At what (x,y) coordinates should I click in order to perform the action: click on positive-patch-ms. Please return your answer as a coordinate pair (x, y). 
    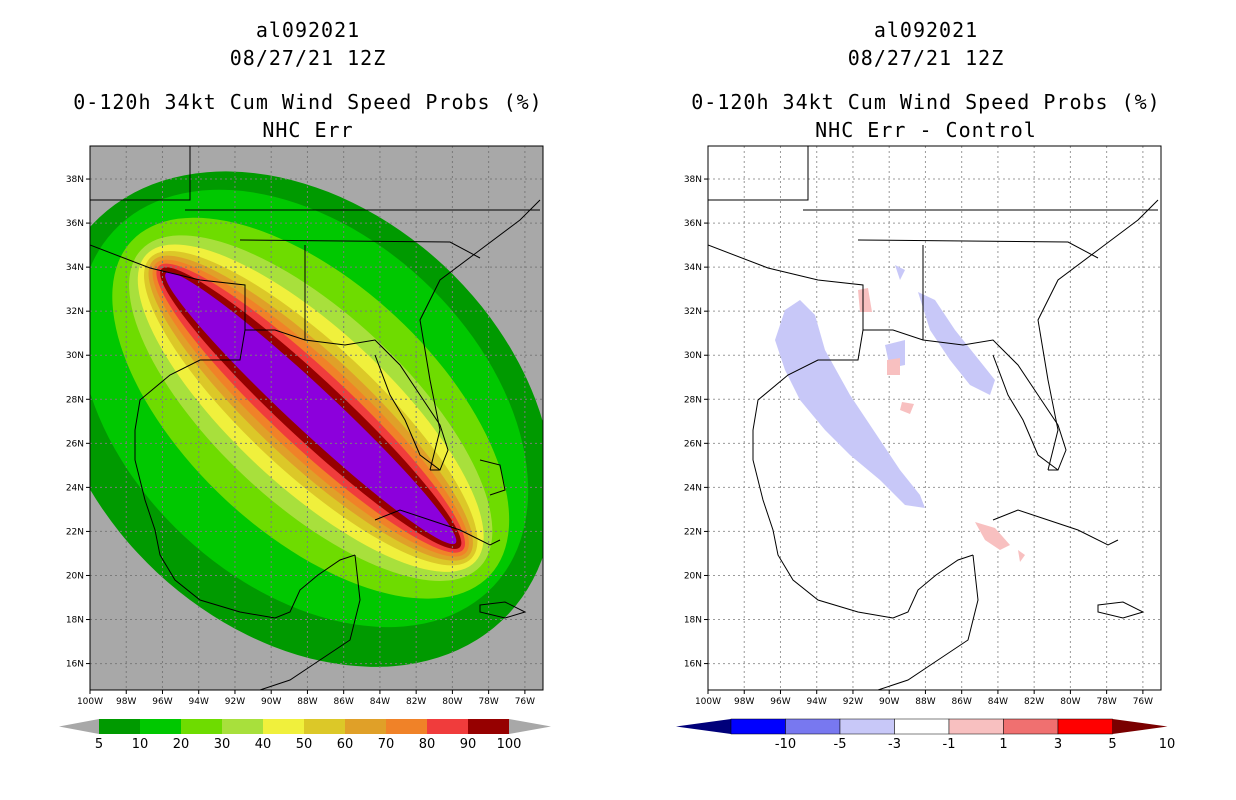
    Looking at the image, I should click on (865, 300).